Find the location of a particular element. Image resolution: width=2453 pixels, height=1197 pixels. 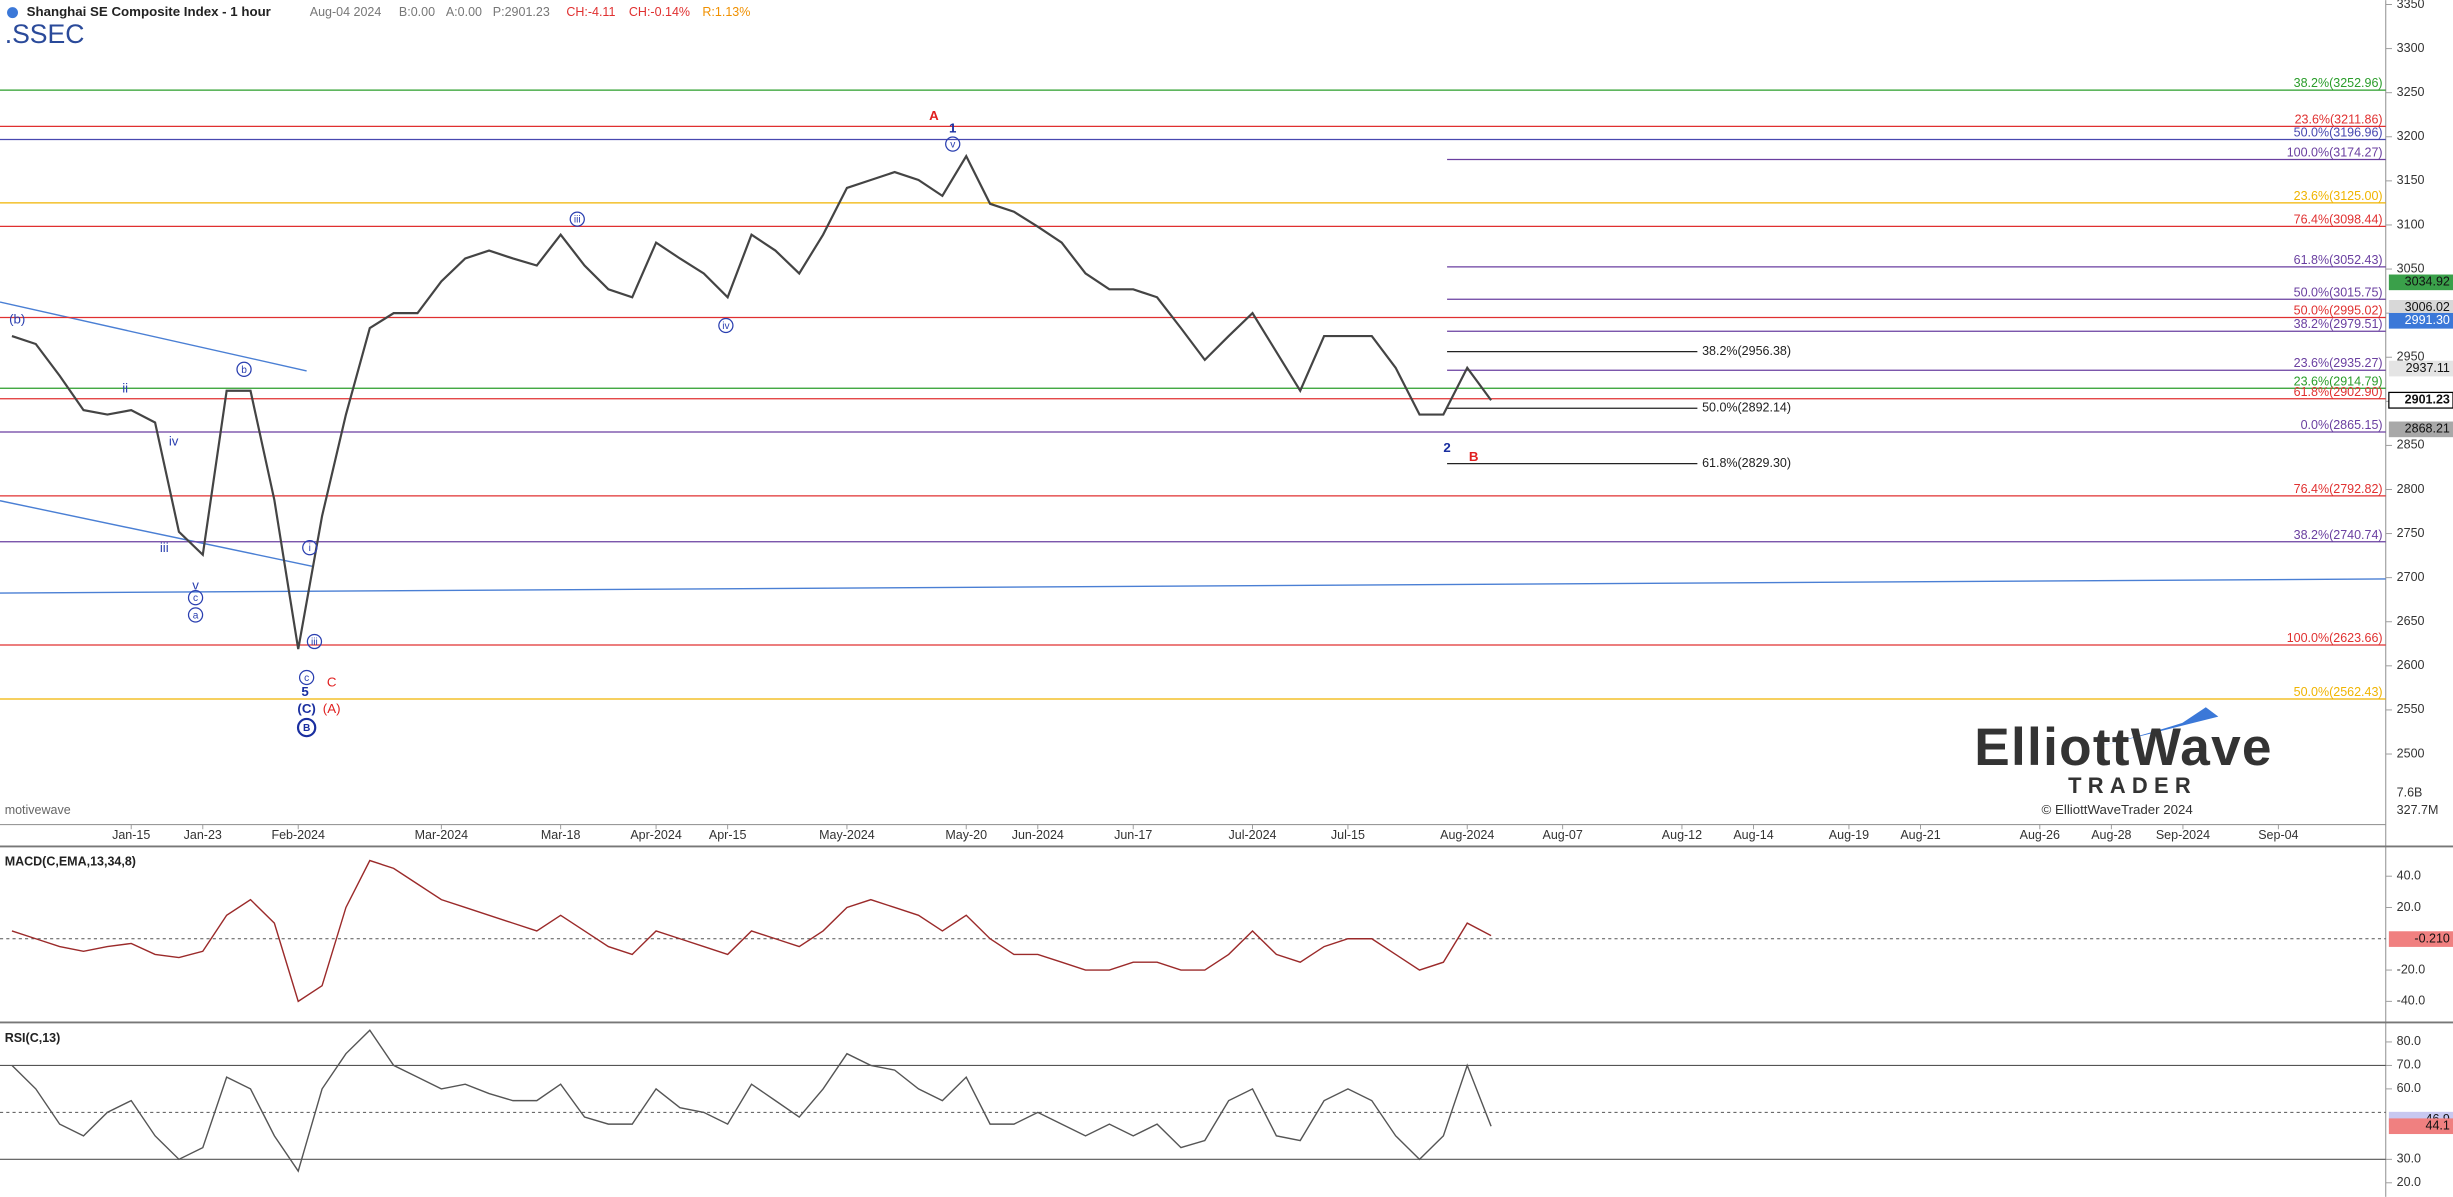

x-tick-label: Jan-23 is located at coordinates (203, 835).